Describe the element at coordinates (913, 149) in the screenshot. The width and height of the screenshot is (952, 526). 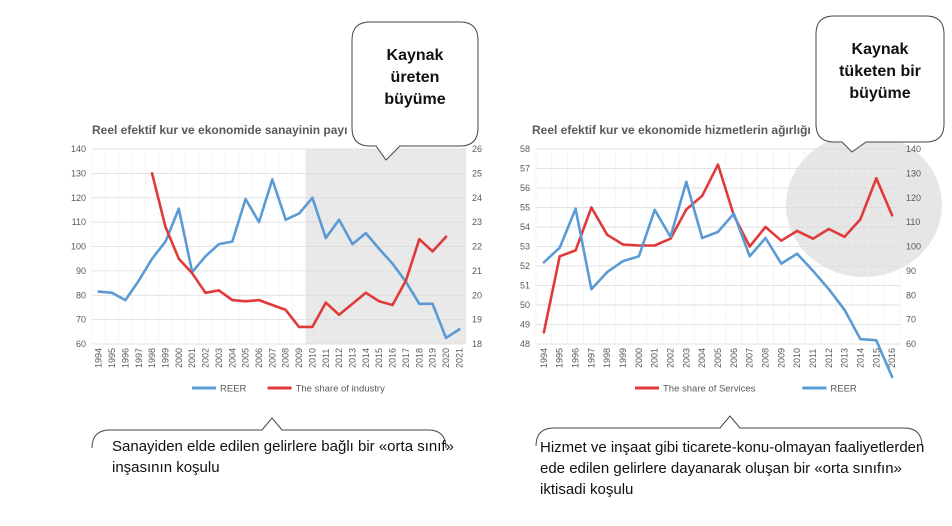
I see `right-axis-tick-label: 140` at that location.